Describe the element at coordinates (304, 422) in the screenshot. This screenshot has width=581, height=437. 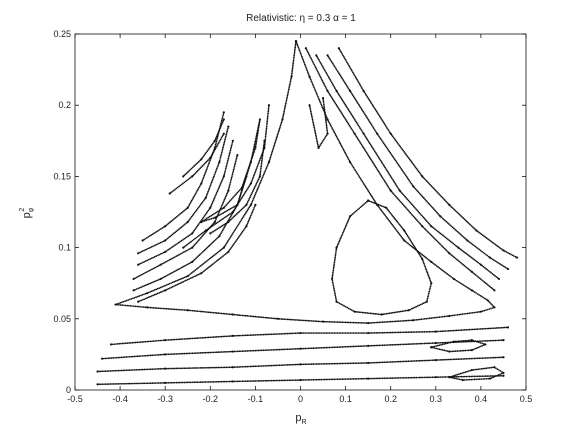
I see `x-axis-label-subscript: R` at that location.